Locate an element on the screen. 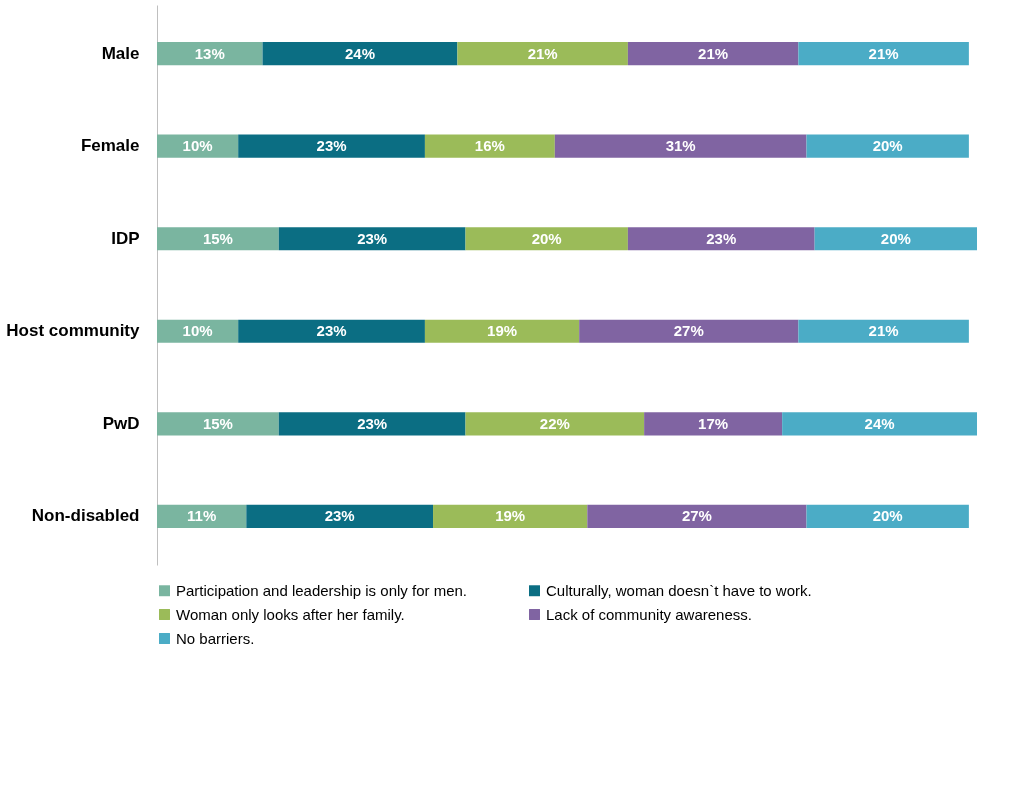  y-tick-label: Host community is located at coordinates (73, 331).